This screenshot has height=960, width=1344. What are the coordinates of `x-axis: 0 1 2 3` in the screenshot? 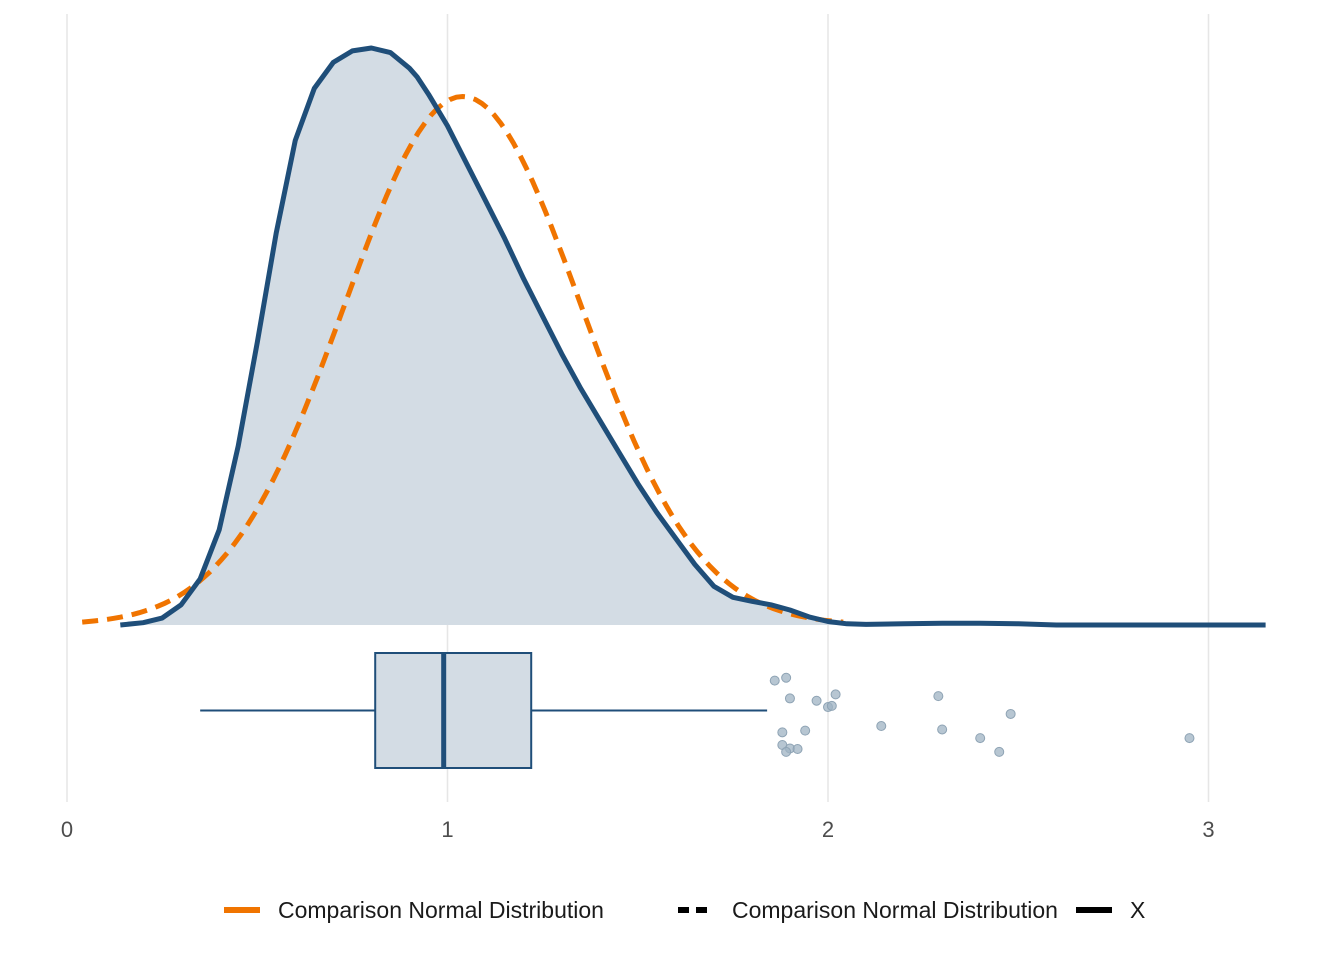 It's located at (638, 829).